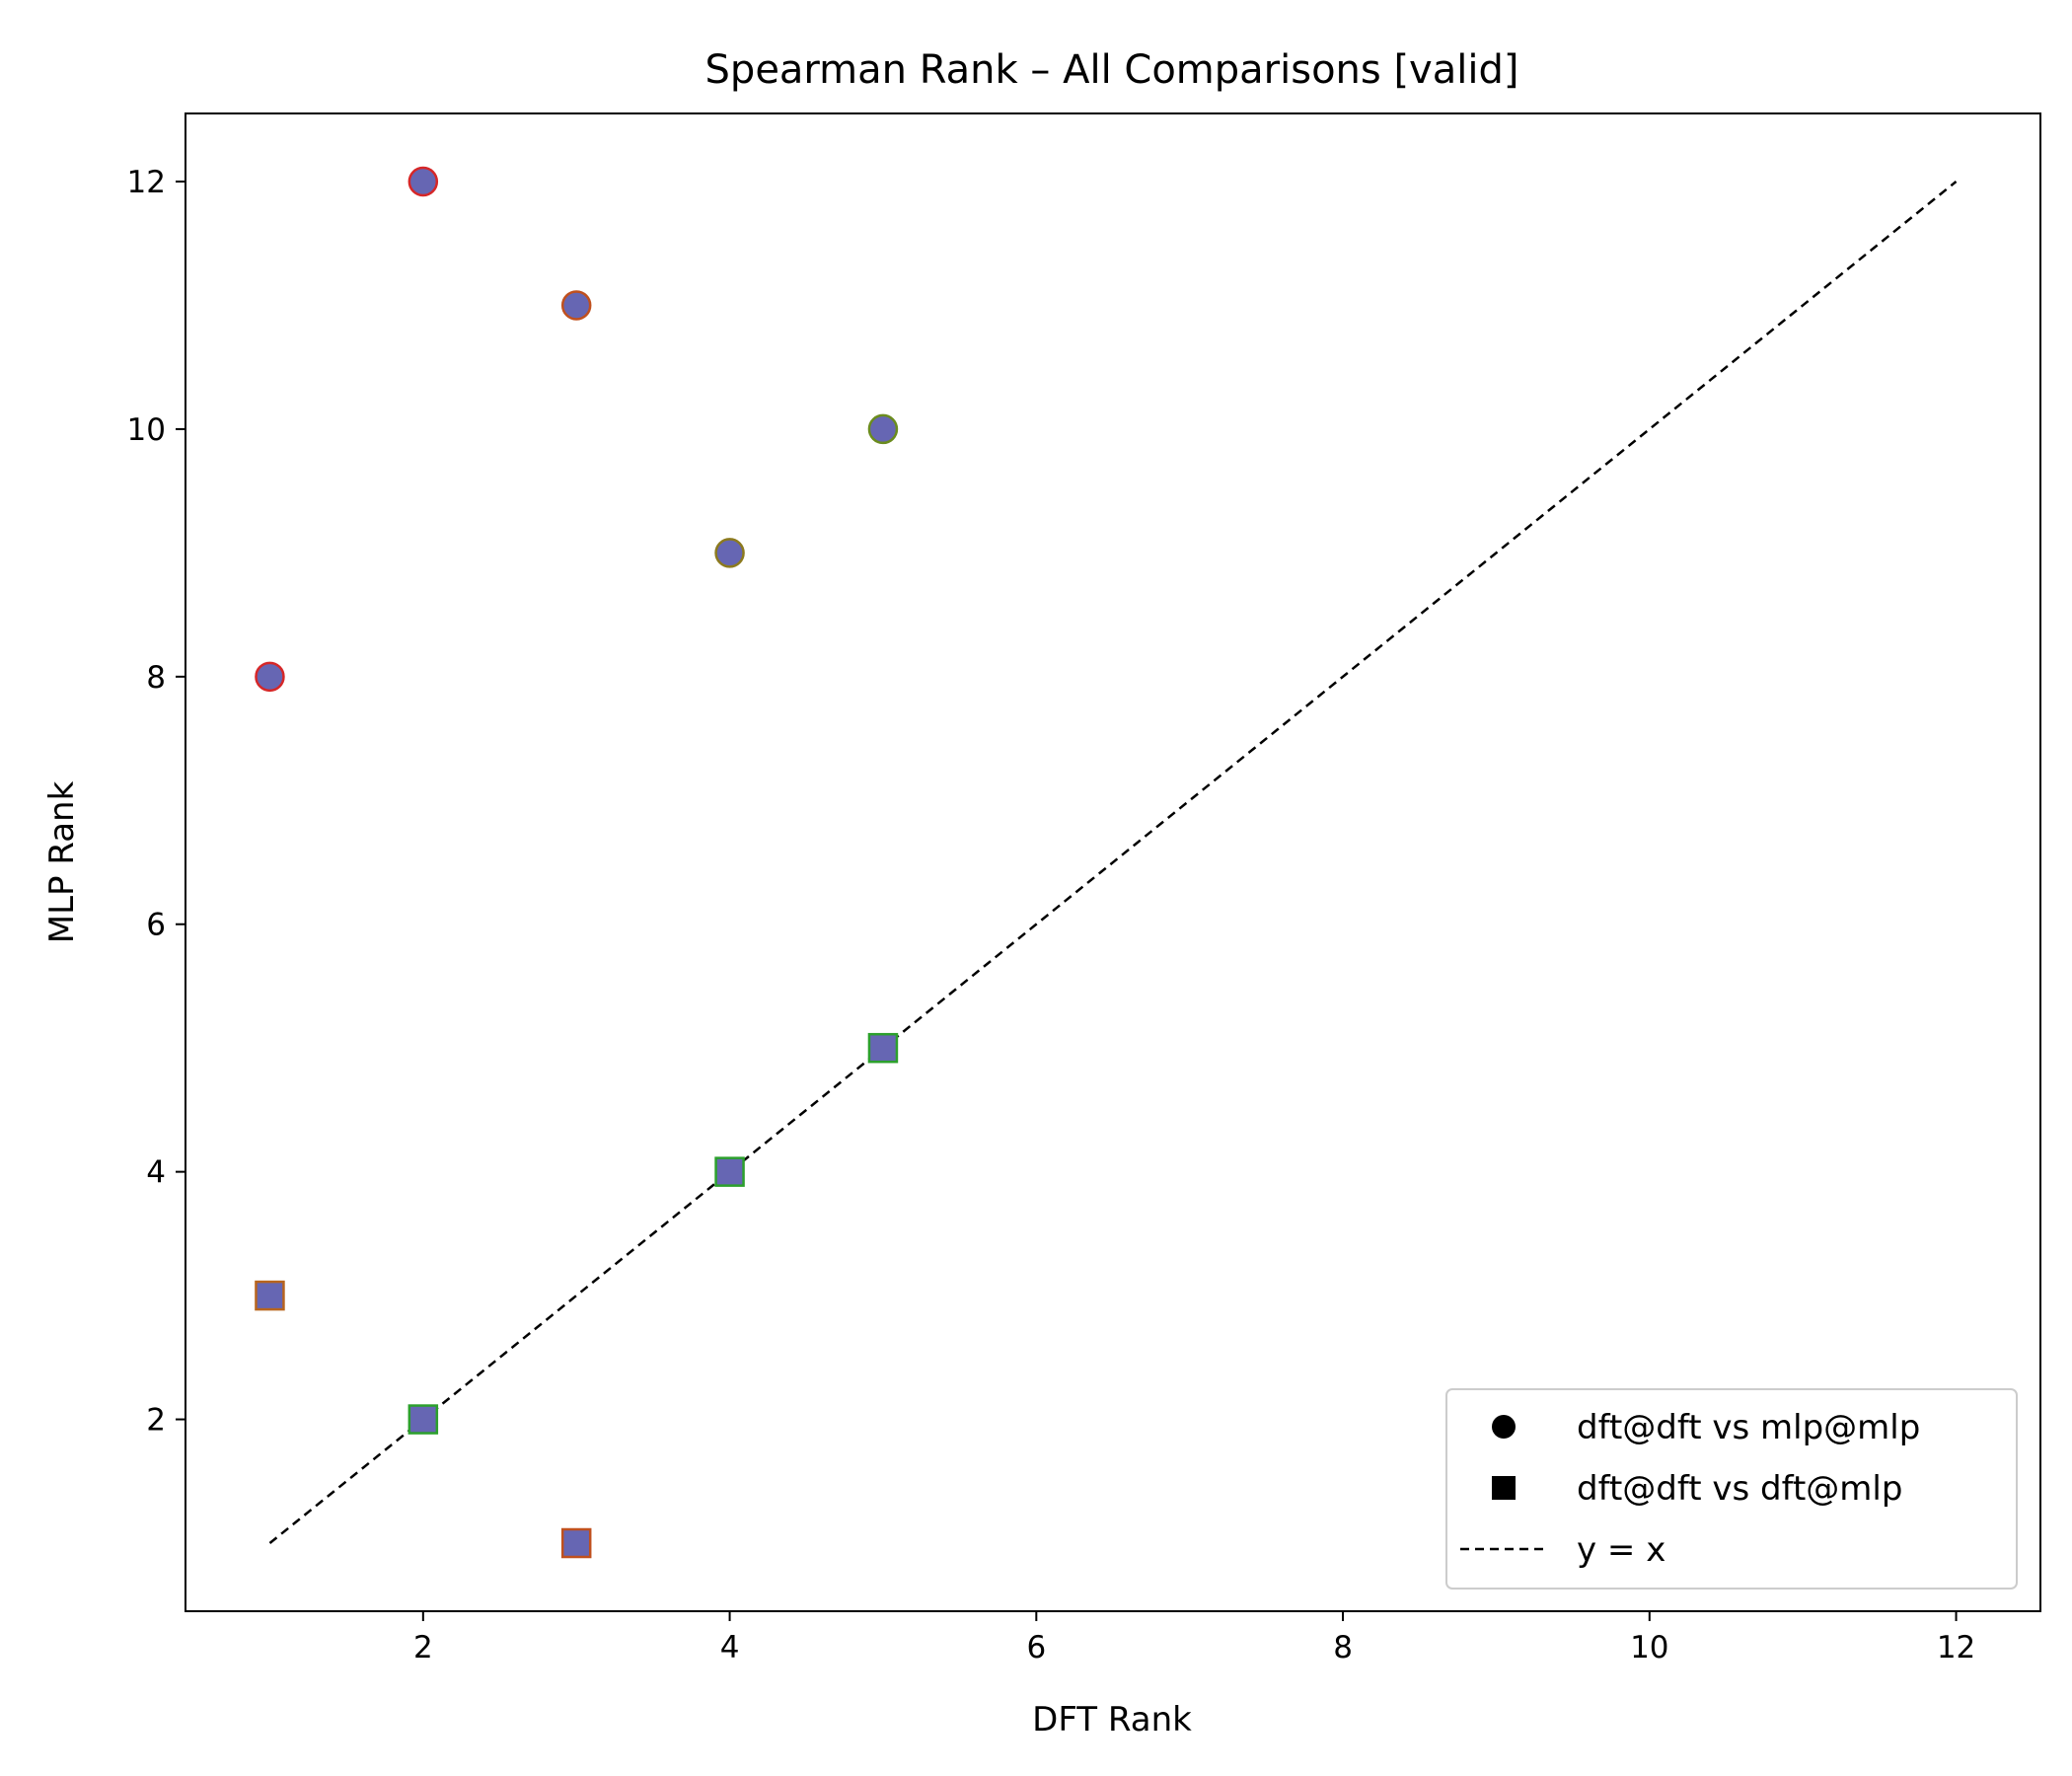  Describe the element at coordinates (423, 1647) in the screenshot. I see `x-tick-label: 2` at that location.